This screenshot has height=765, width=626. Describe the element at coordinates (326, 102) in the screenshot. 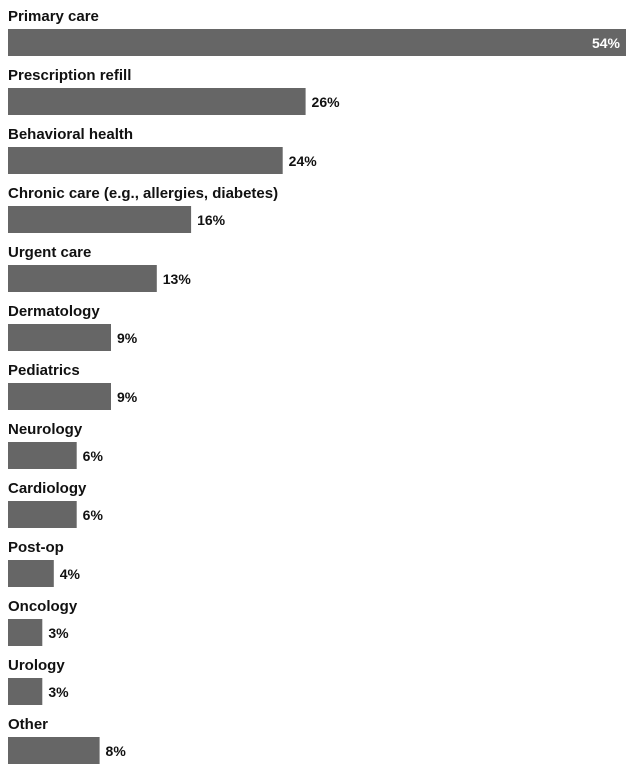

I see `value-label: 26%` at that location.